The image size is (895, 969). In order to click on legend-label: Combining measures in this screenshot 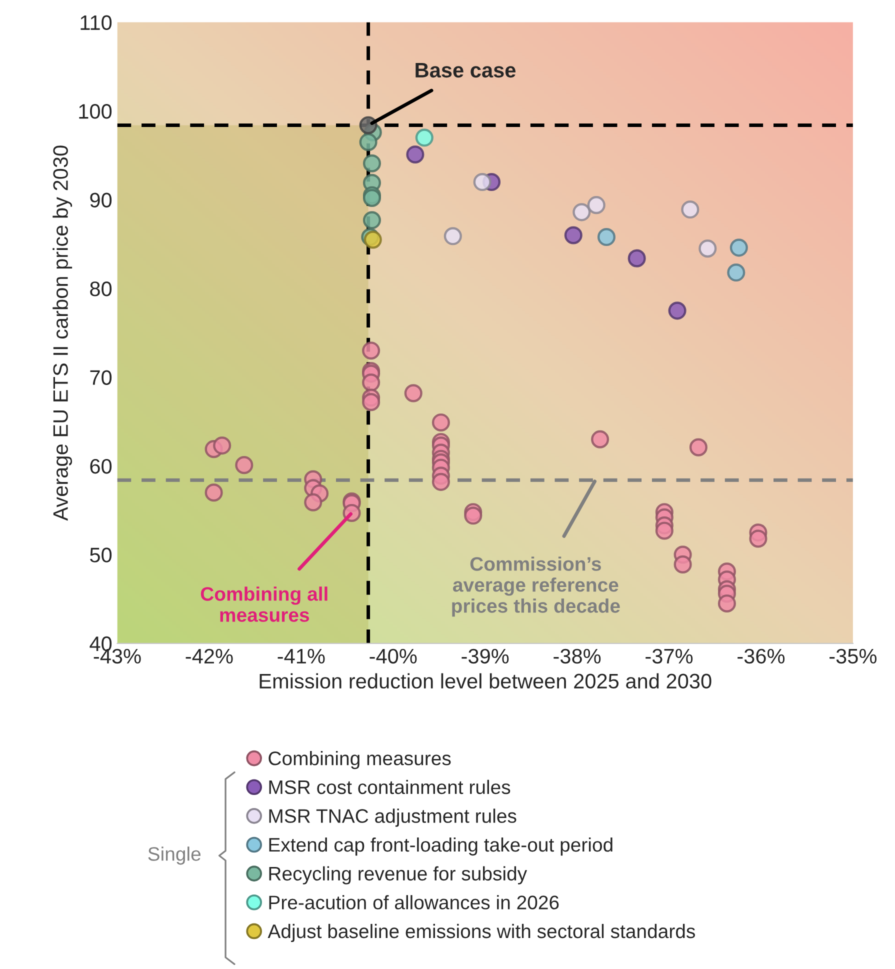, I will do `click(359, 760)`.